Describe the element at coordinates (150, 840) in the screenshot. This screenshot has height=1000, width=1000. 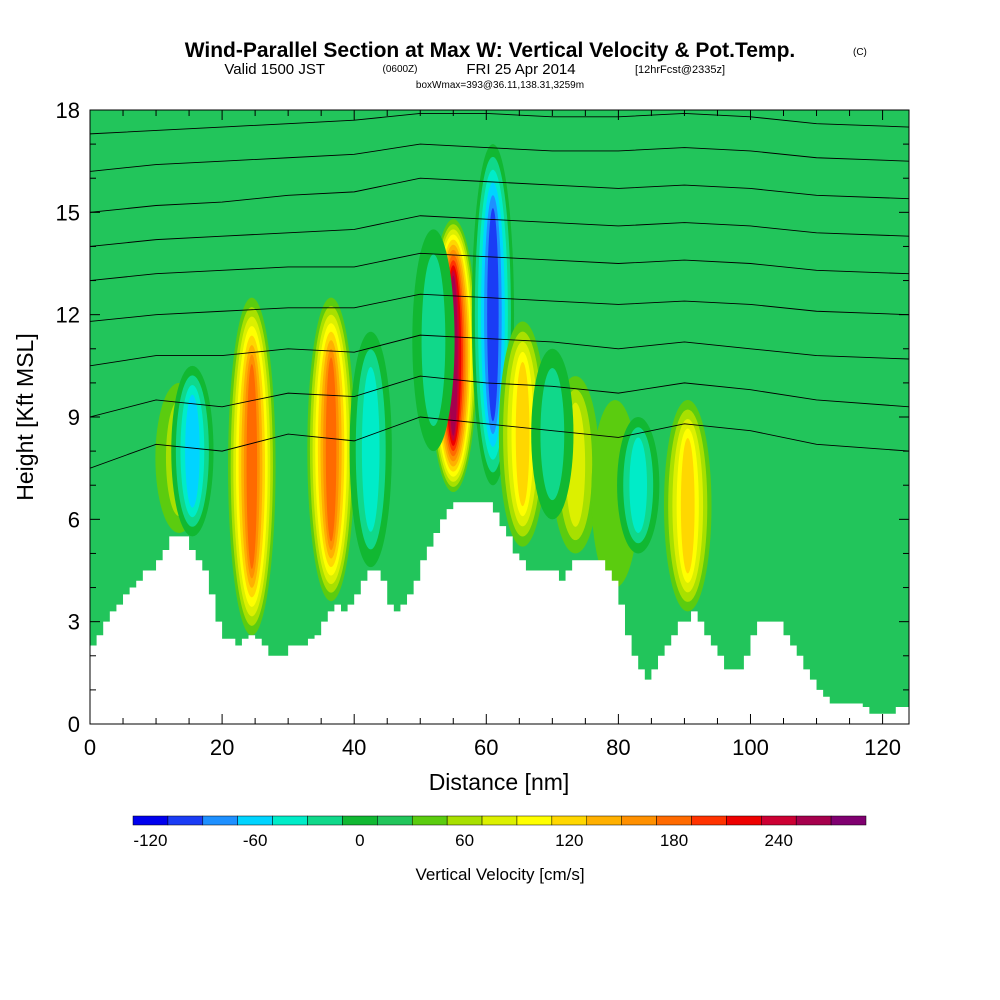
I see `colorbar-label: -120` at that location.